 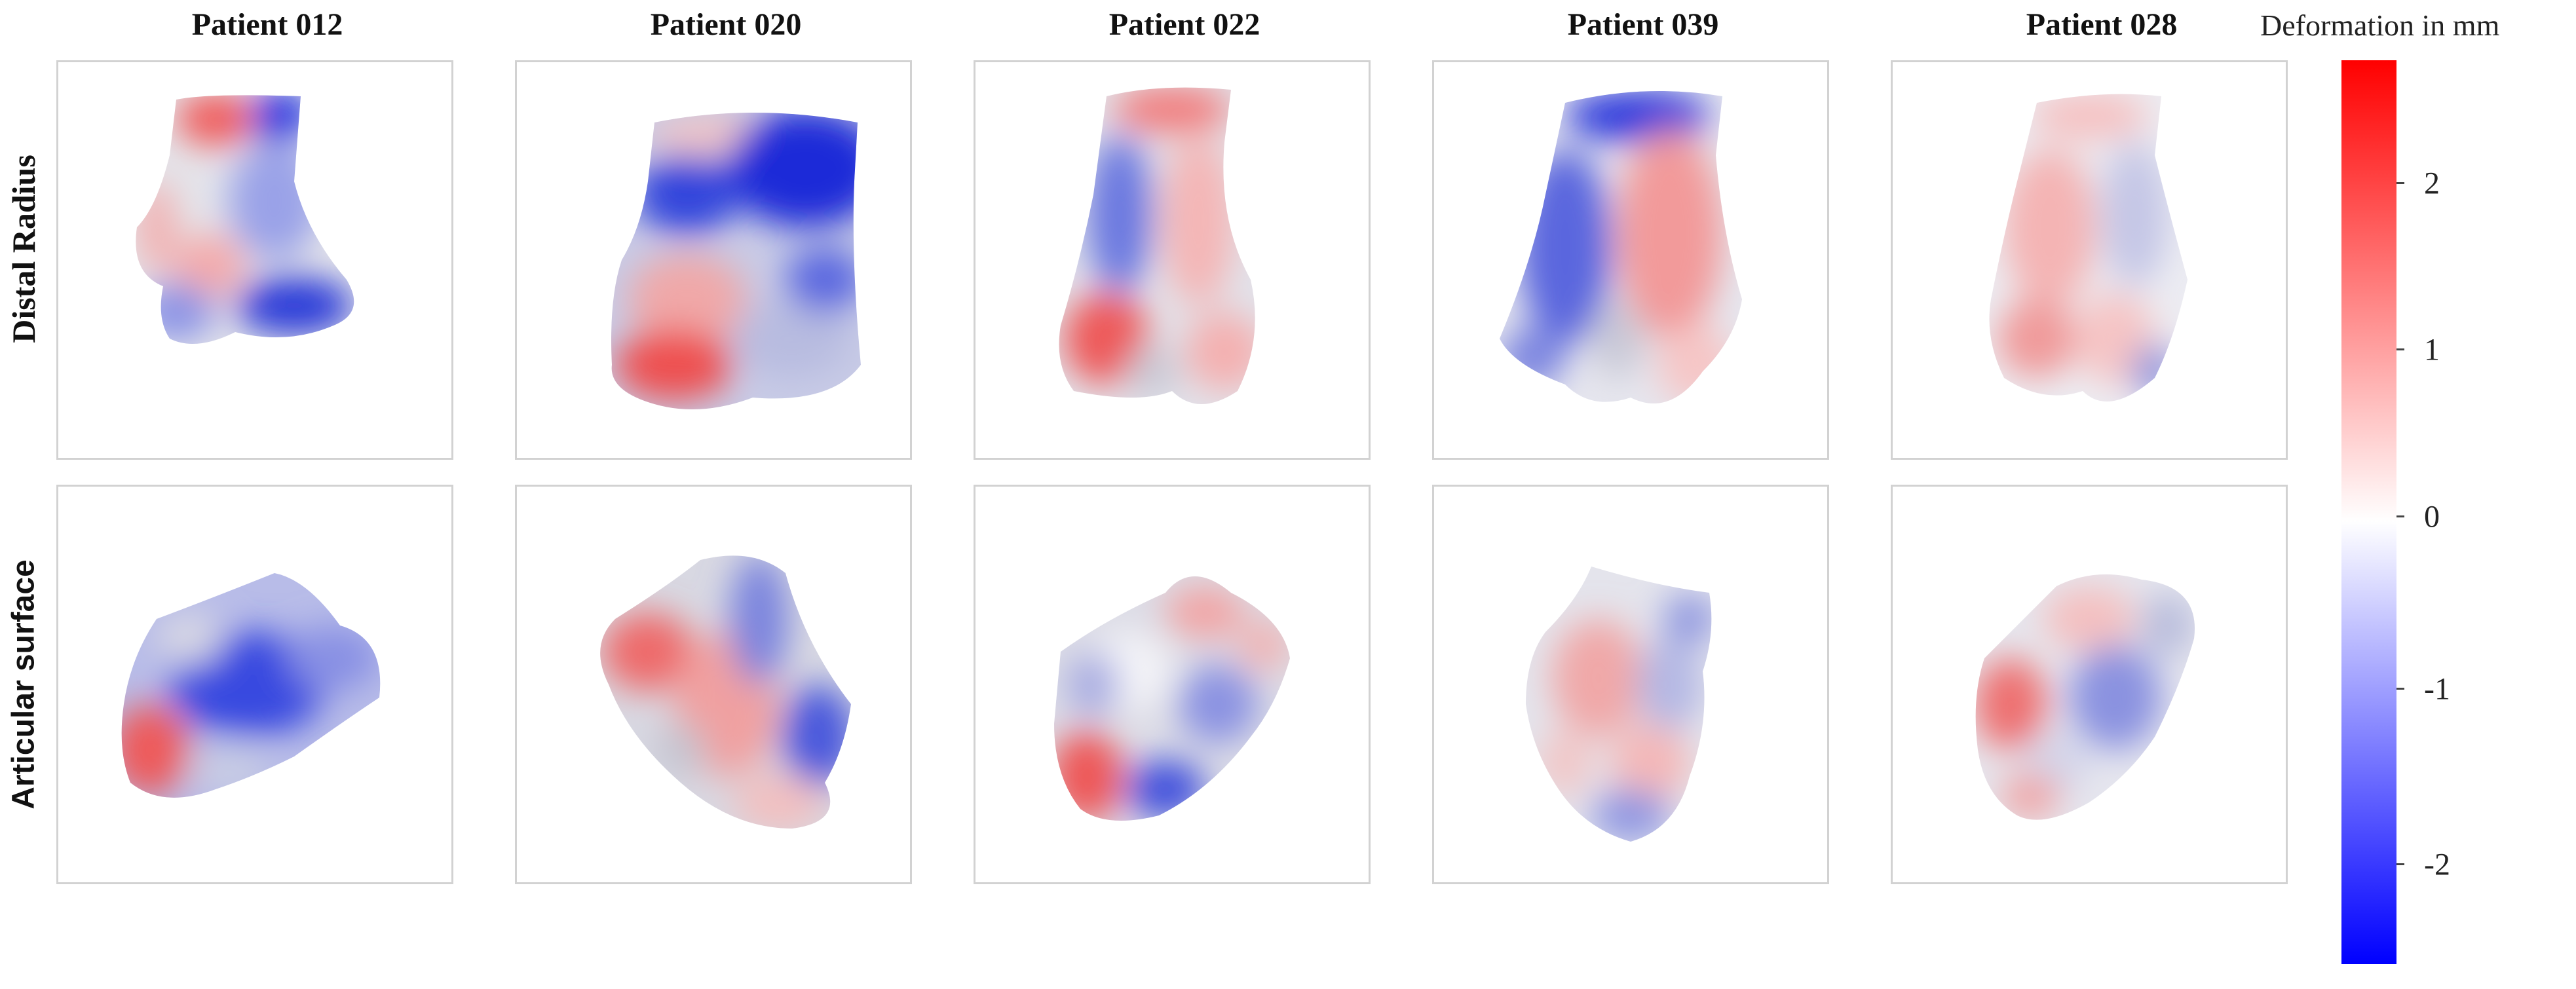 What do you see at coordinates (2432, 516) in the screenshot?
I see `colorbar-tick-0: 0` at bounding box center [2432, 516].